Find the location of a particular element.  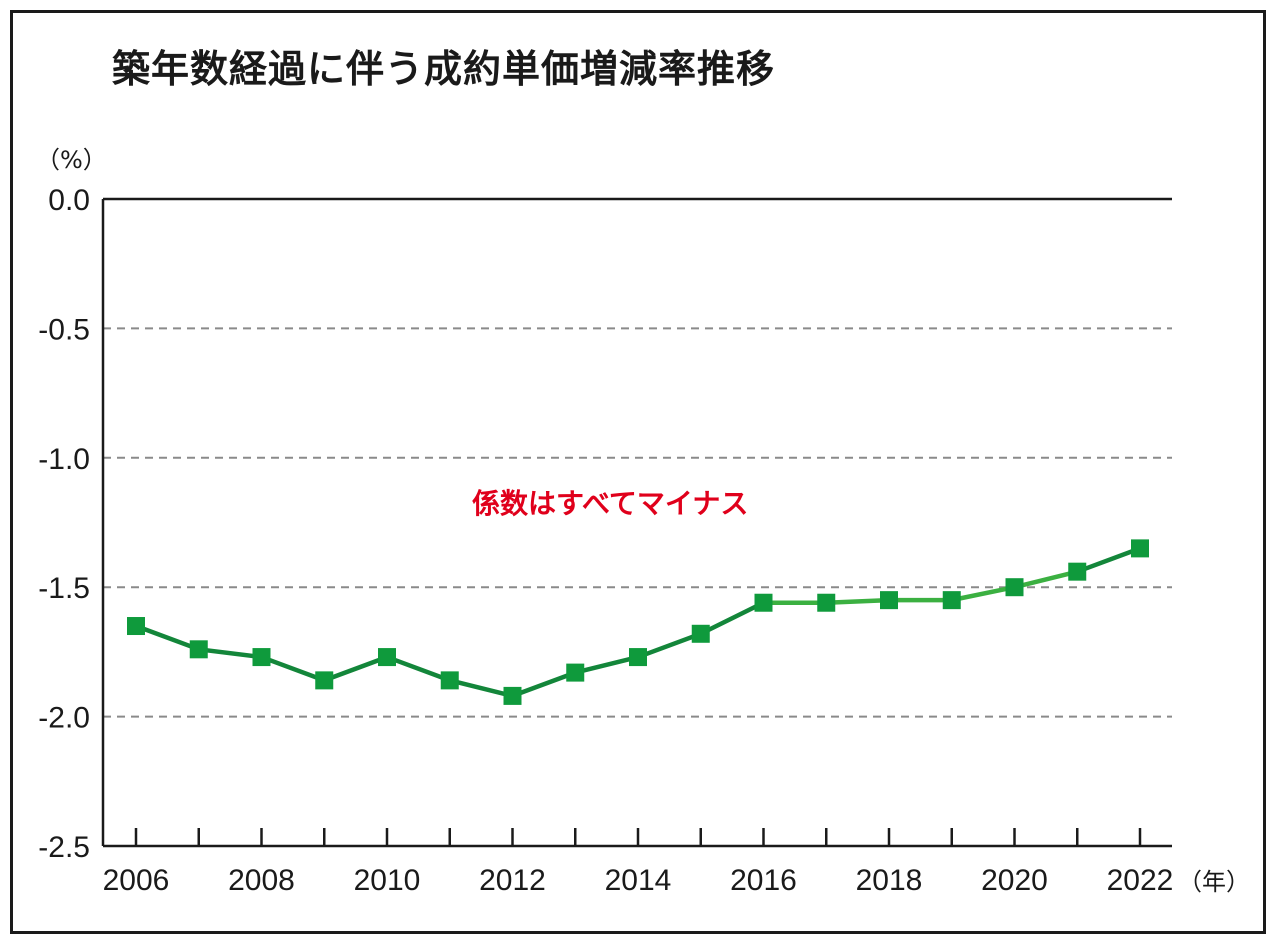

x-tick-label: 2022 is located at coordinates (1140, 880).